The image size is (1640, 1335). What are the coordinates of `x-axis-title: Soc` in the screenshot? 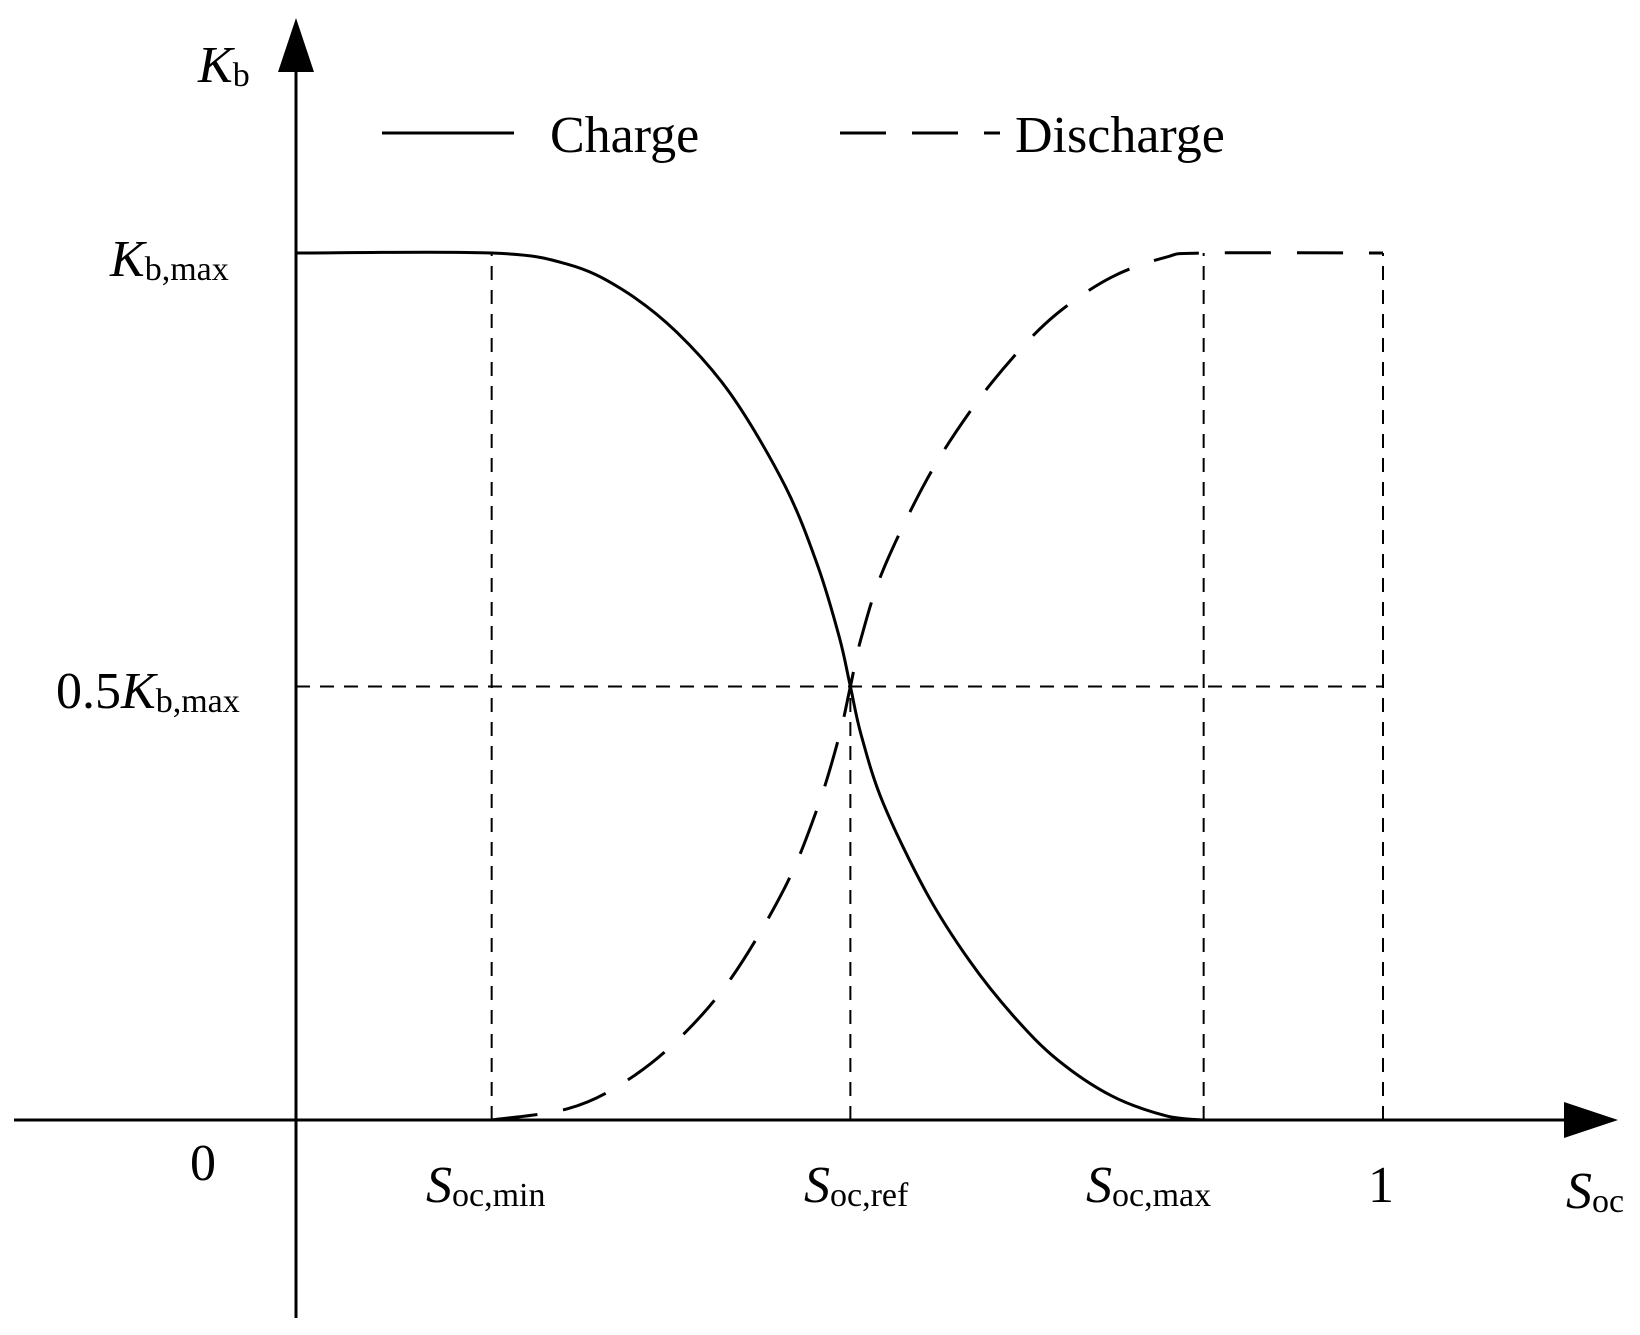 It's located at (1595, 1191).